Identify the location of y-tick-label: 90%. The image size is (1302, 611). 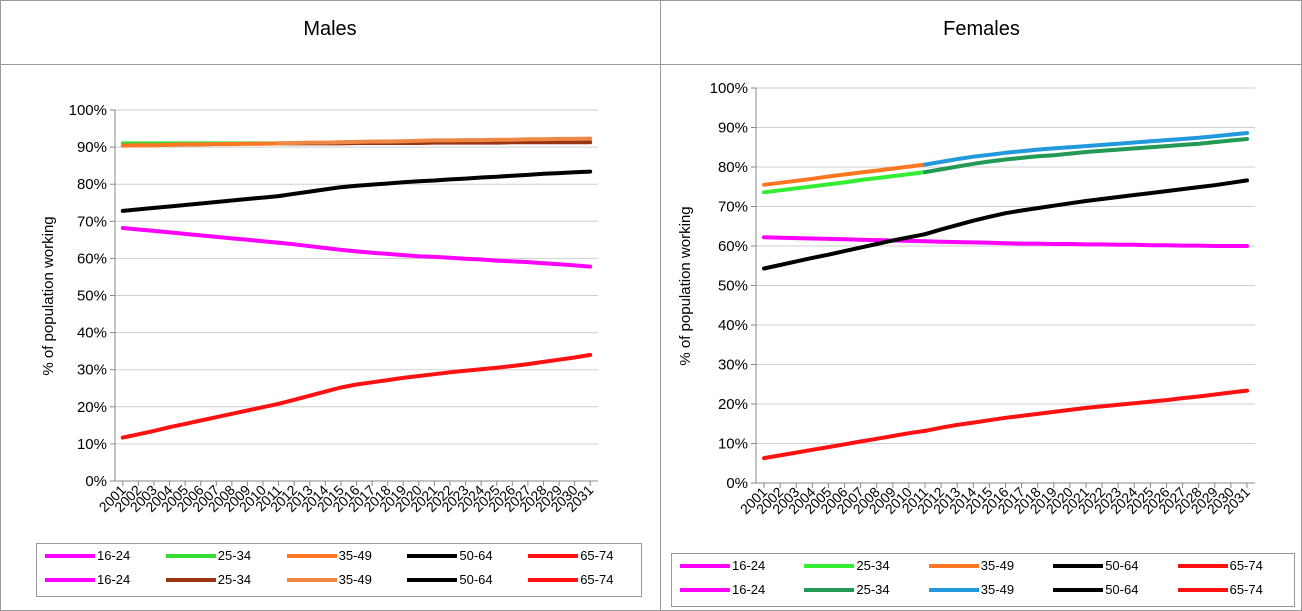
(92, 147).